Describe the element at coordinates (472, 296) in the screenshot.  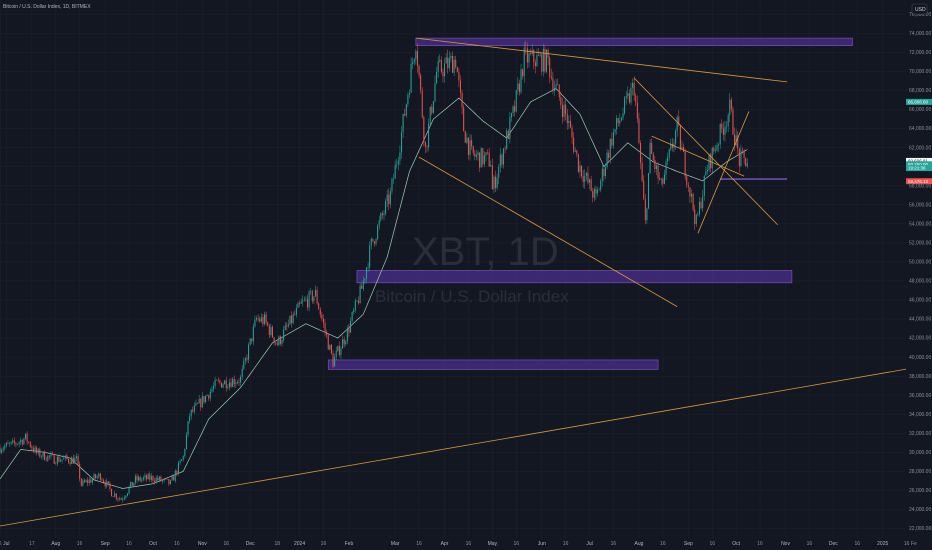
I see `watermark-name: Bitcoin / U.S. Dollar Index` at that location.